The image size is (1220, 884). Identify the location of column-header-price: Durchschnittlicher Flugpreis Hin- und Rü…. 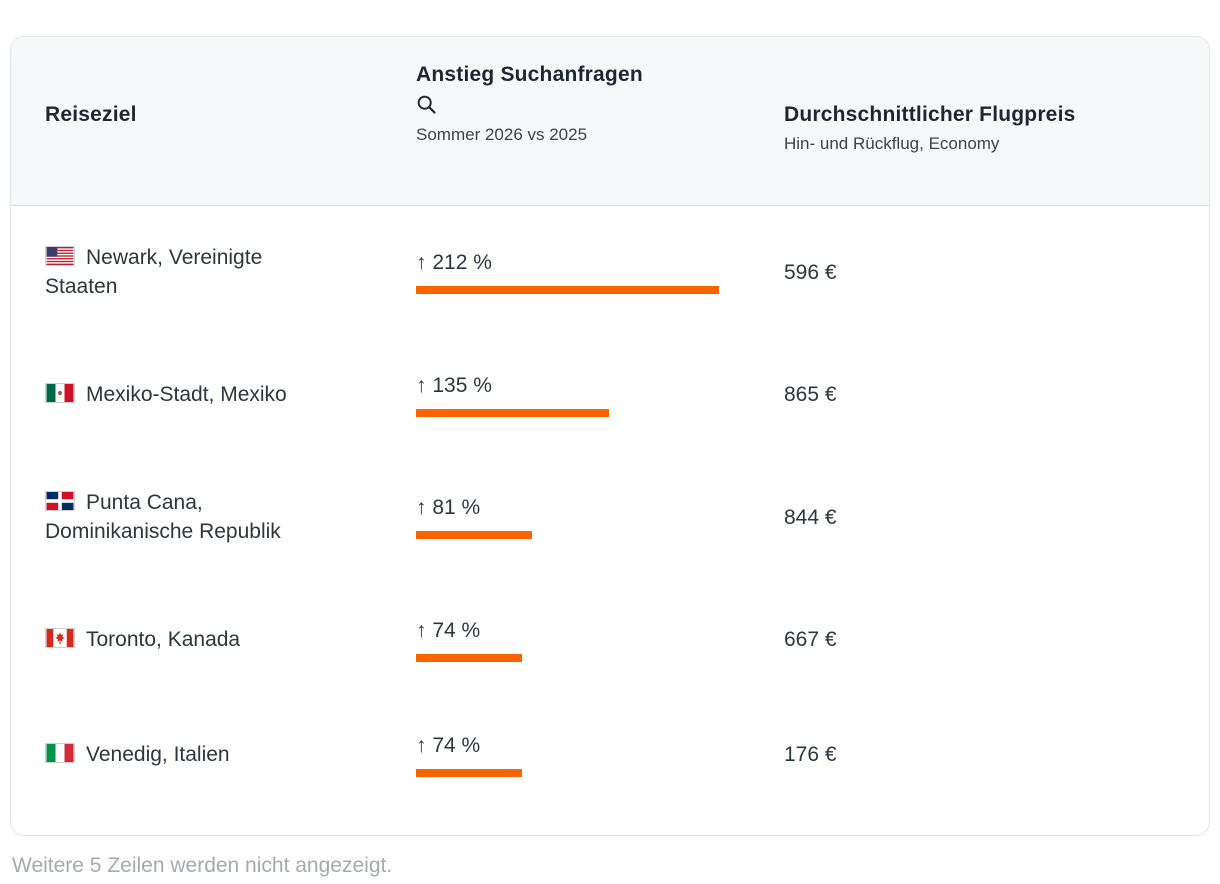
(996, 121).